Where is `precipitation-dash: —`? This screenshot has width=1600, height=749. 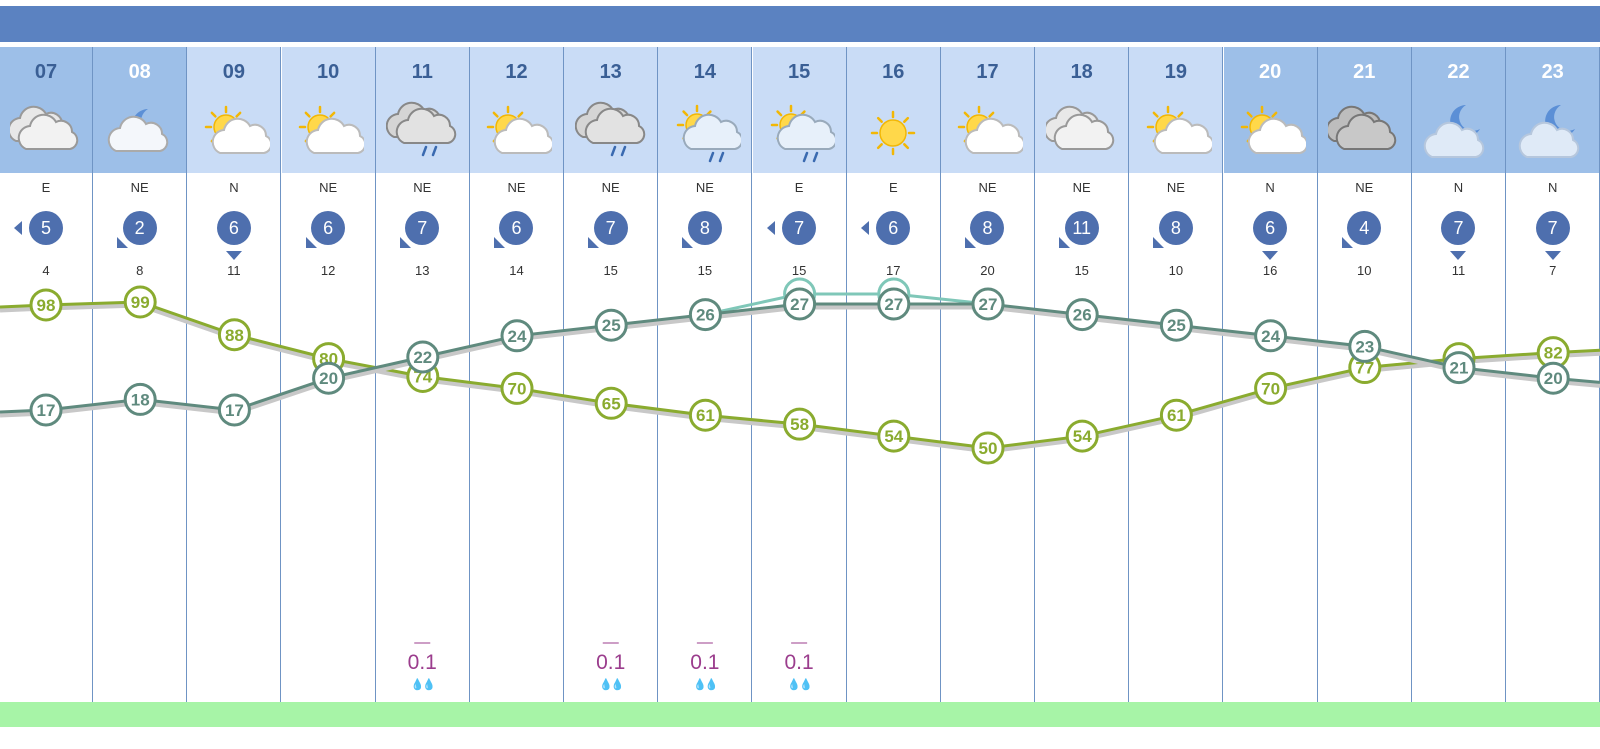 precipitation-dash: — is located at coordinates (610, 642).